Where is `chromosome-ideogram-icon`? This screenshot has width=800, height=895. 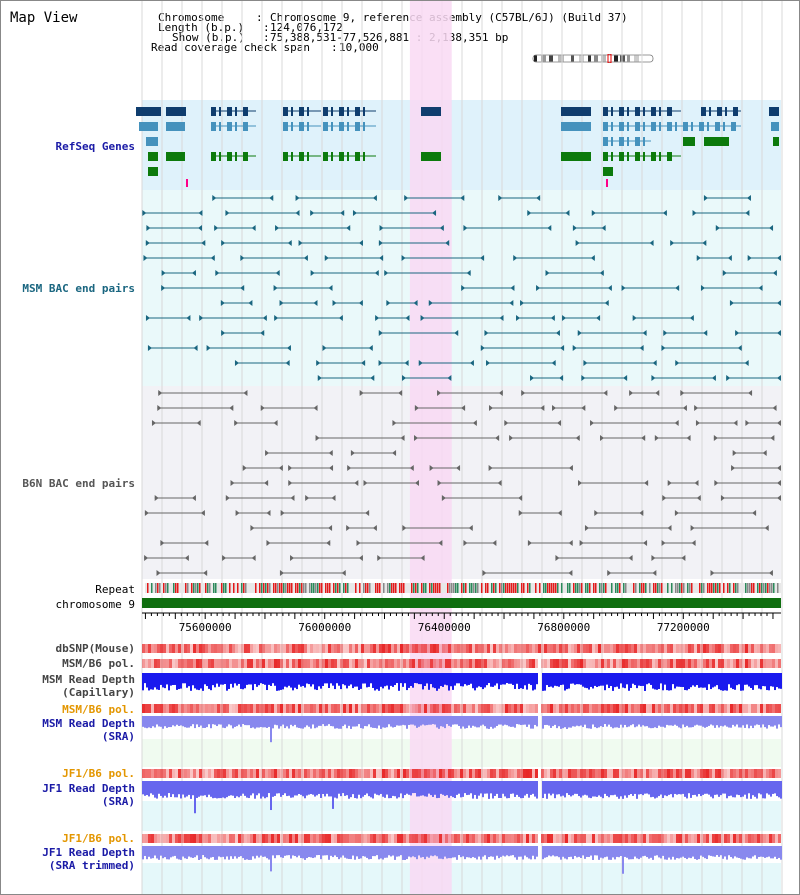 chromosome-ideogram-icon is located at coordinates (593, 58).